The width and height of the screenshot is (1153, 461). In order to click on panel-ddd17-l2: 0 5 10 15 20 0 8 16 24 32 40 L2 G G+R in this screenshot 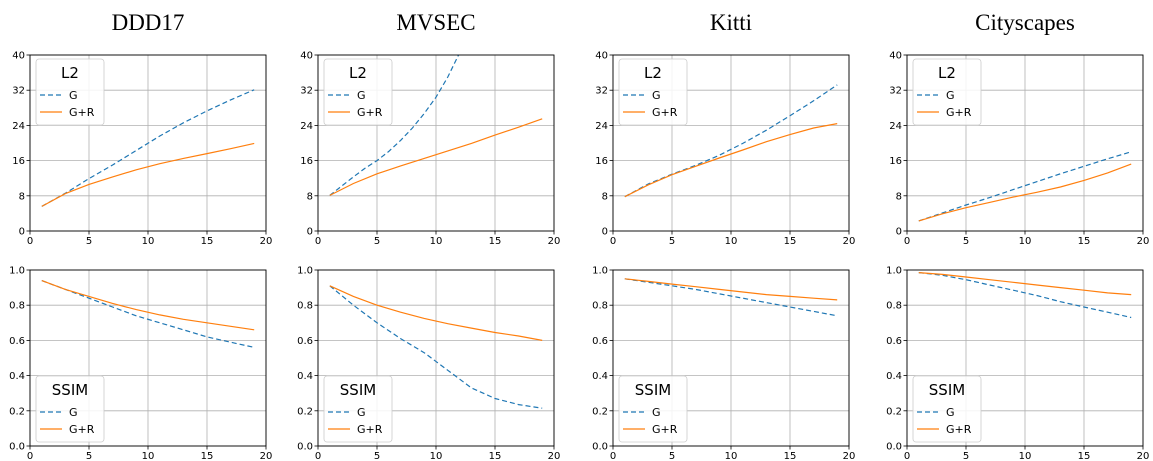, I will do `click(142, 149)`.